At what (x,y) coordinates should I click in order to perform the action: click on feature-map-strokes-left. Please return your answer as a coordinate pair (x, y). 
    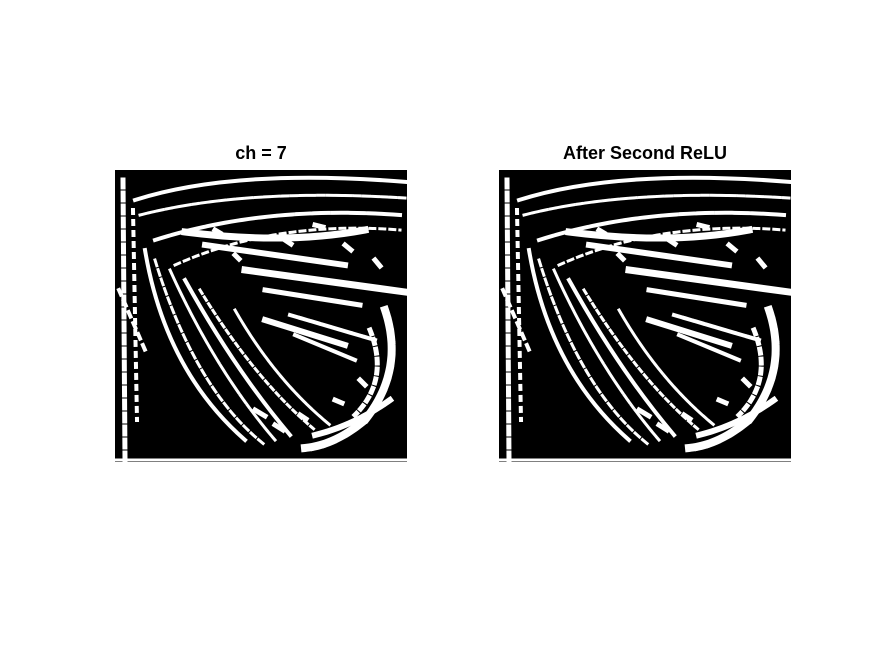
    Looking at the image, I should click on (261, 318).